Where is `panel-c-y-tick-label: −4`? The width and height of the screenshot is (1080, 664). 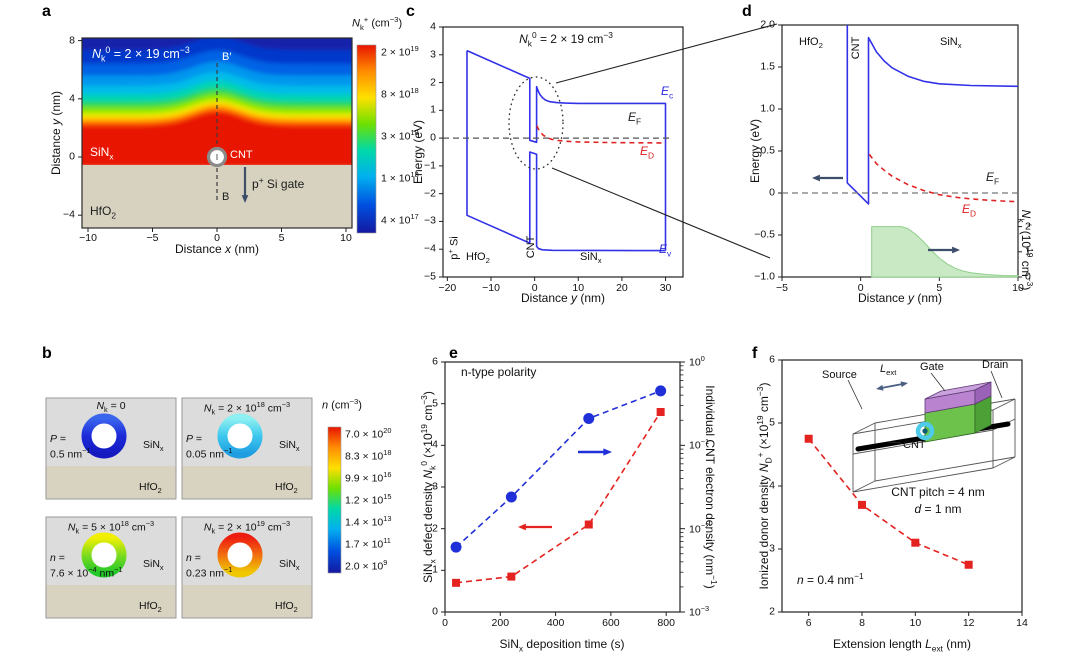 panel-c-y-tick-label: −4 is located at coordinates (430, 248).